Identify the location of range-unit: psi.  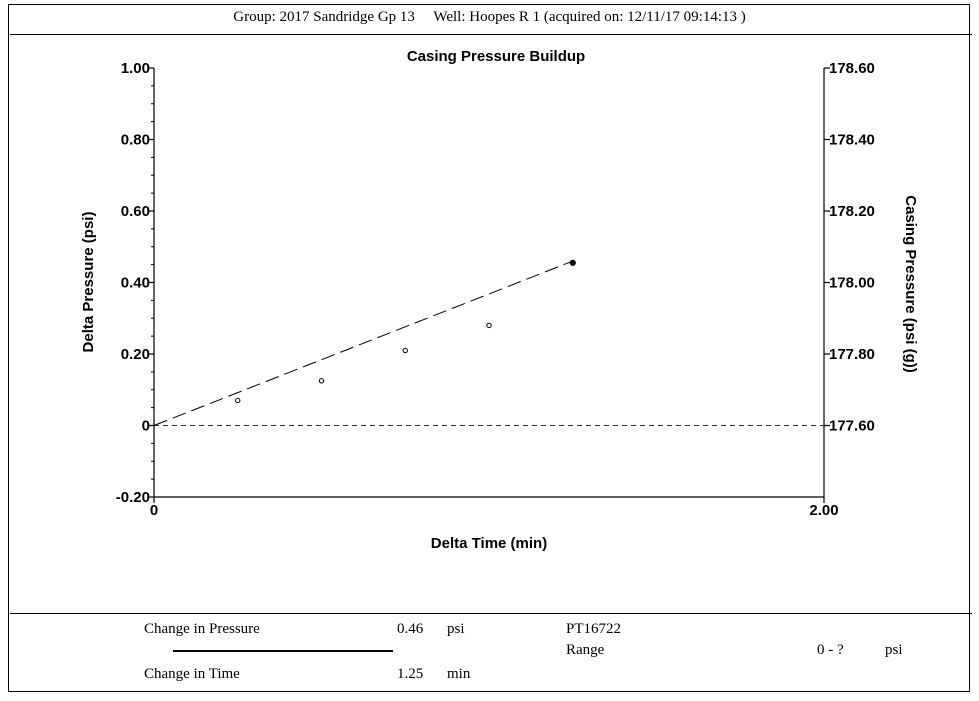
(894, 650).